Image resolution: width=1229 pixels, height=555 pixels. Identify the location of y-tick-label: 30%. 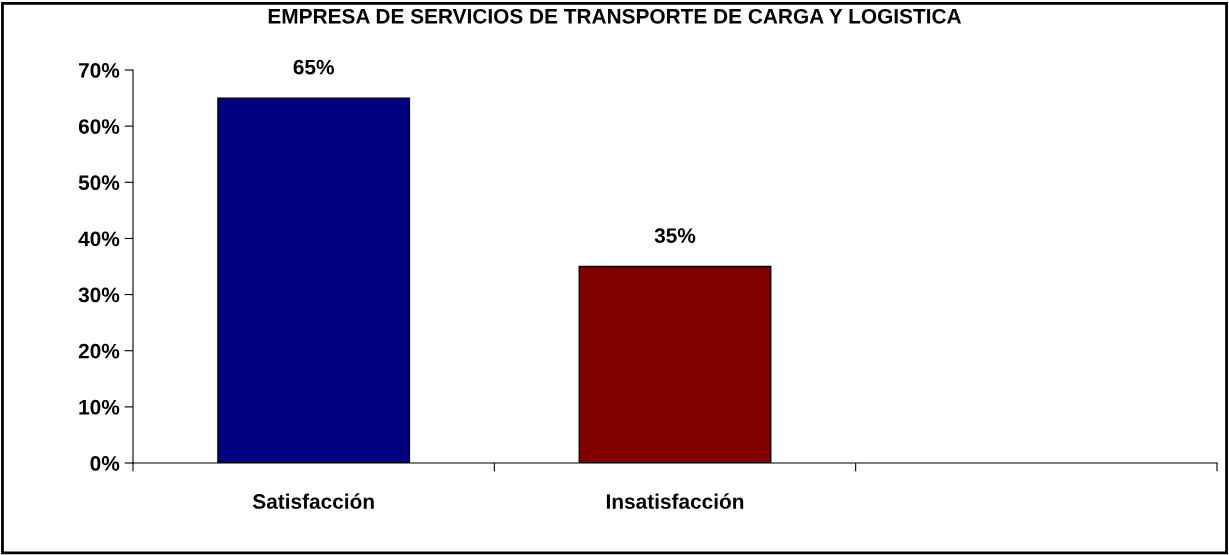
(99, 295).